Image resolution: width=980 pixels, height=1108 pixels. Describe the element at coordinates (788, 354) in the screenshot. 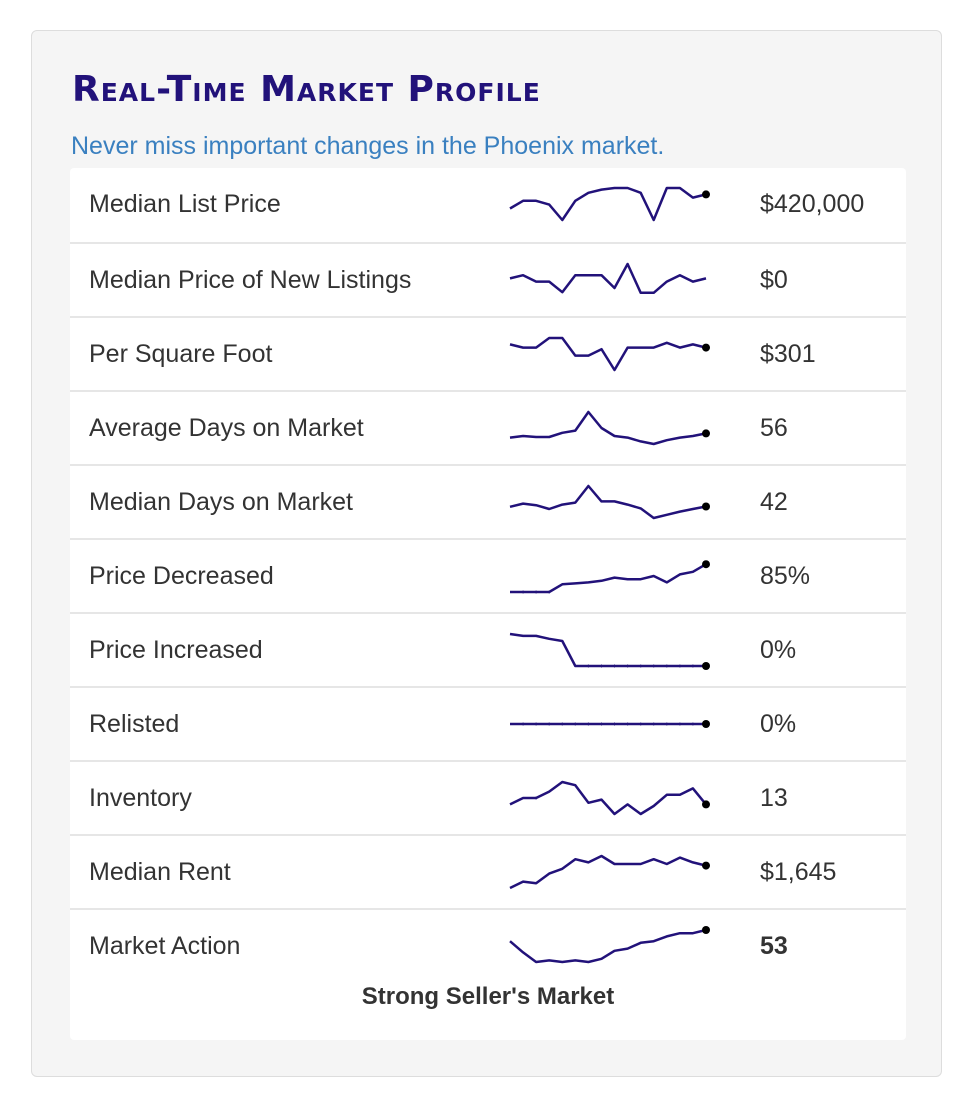

I see `row-value: $301` at that location.